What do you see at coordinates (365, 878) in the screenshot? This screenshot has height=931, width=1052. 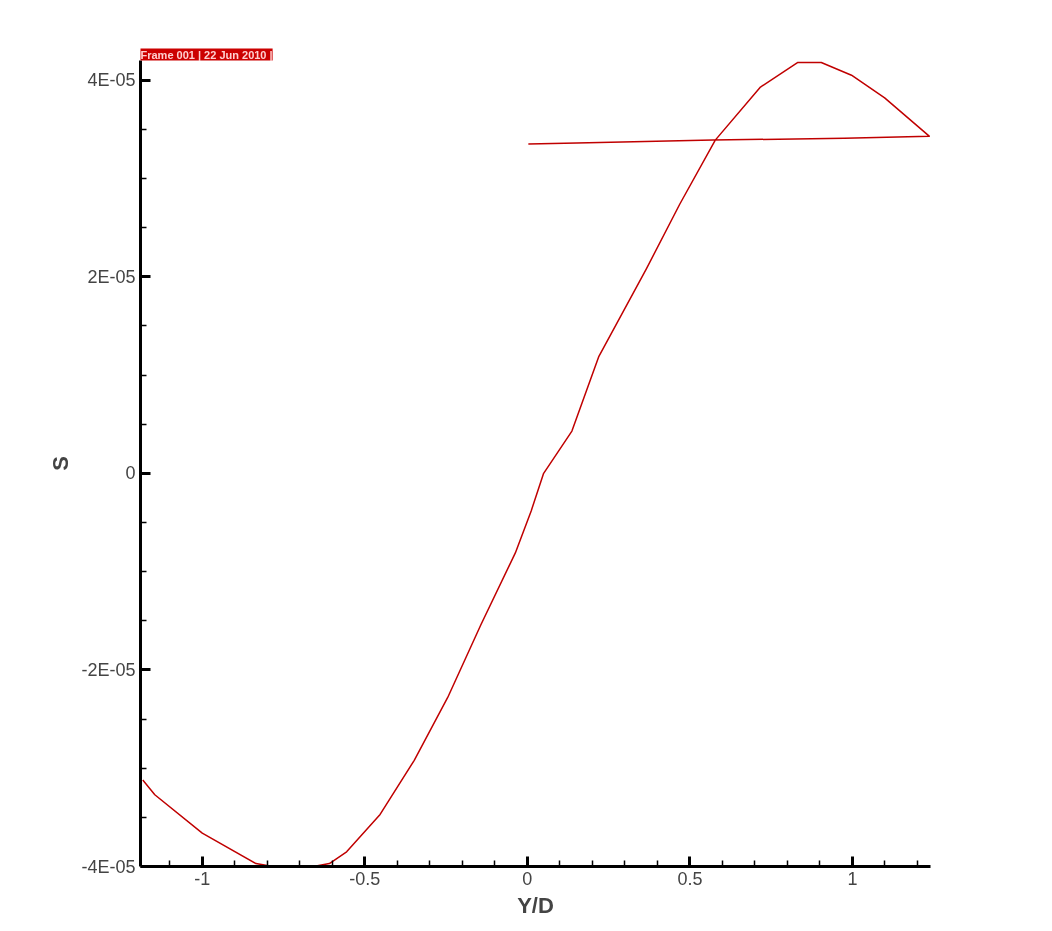 I see `x-tick-label: -0.5` at bounding box center [365, 878].